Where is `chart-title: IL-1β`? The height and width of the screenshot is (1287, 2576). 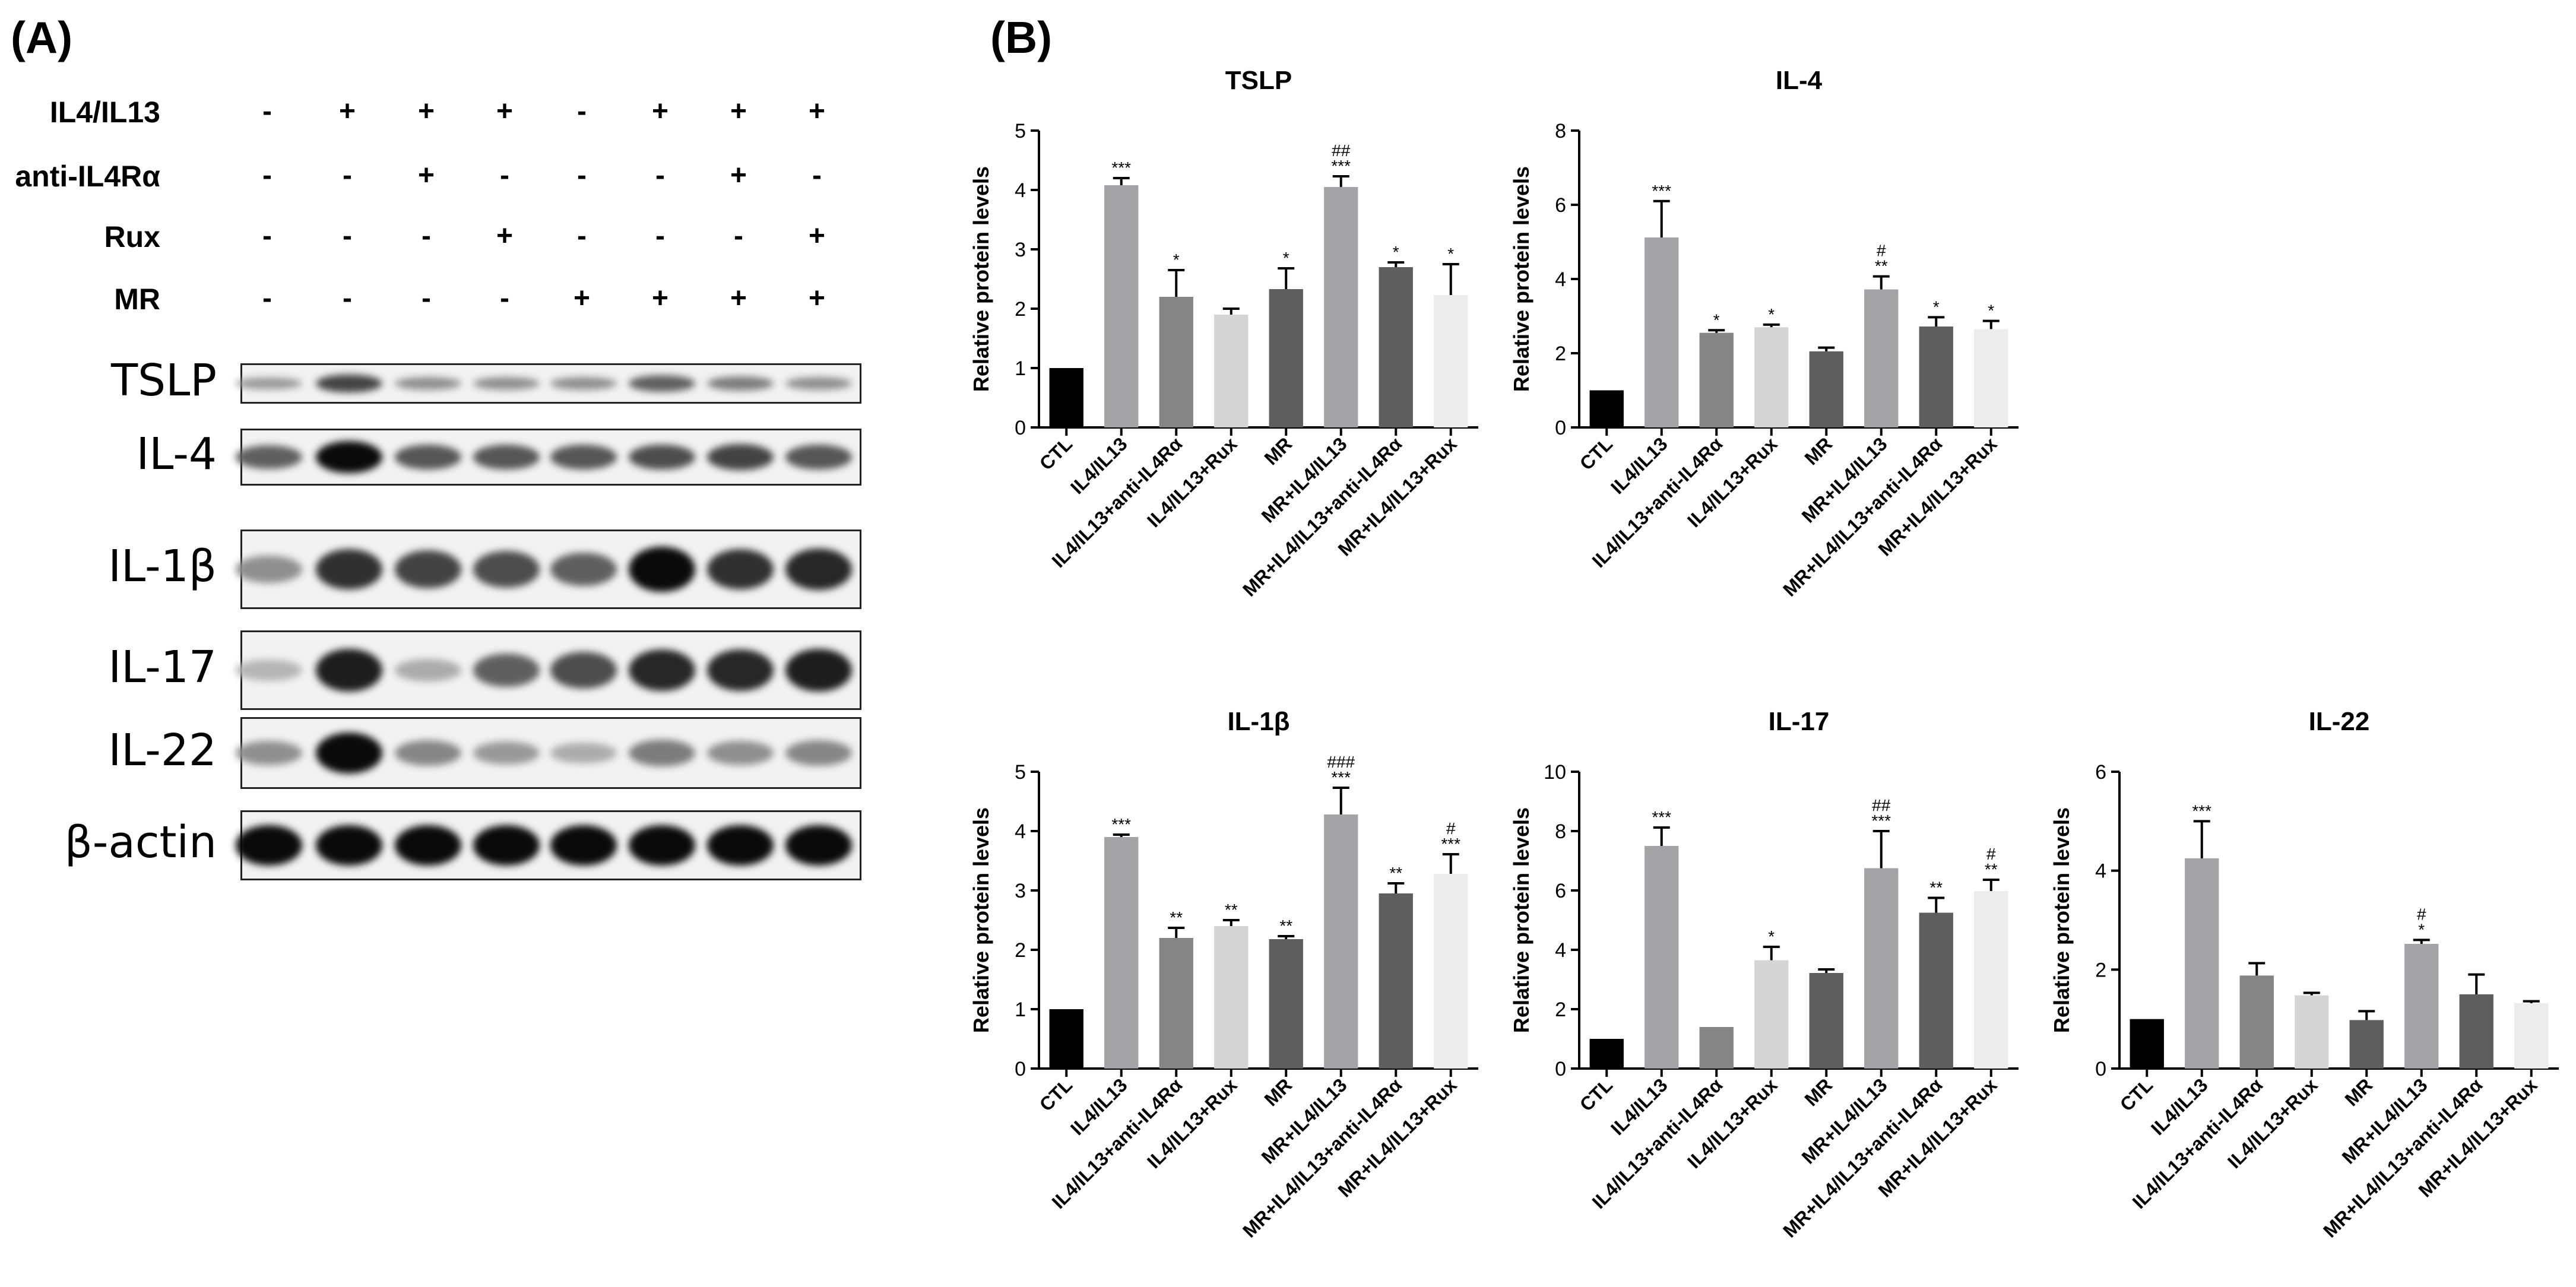
chart-title: IL-1β is located at coordinates (1258, 721).